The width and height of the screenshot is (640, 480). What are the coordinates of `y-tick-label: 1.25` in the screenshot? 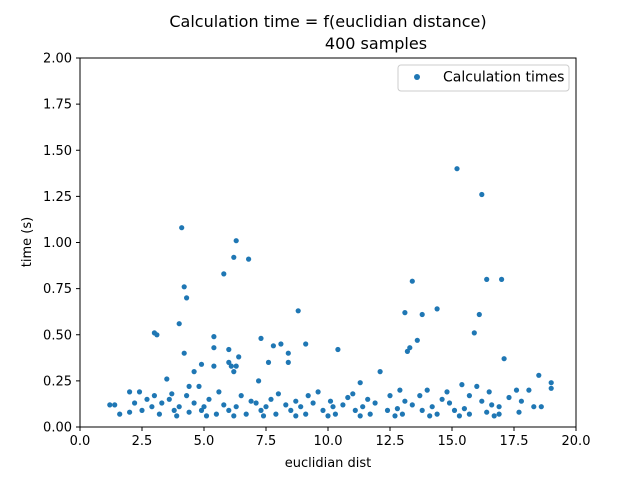 It's located at (57, 197).